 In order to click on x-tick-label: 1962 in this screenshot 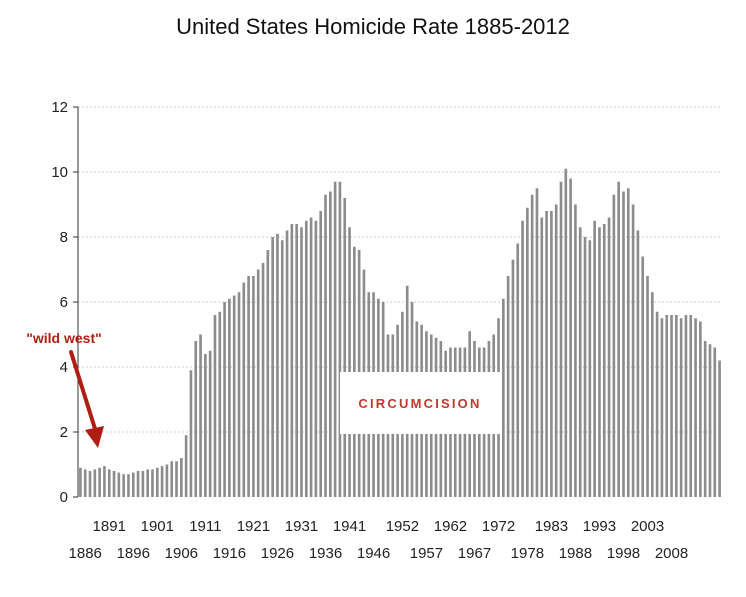, I will do `click(450, 526)`.